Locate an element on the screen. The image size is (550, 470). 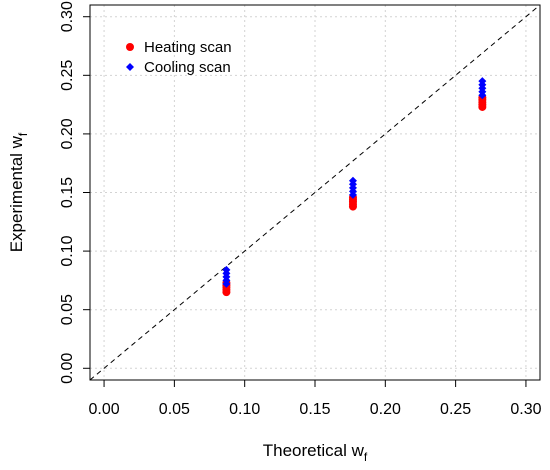
y-tick-label: 0.00 is located at coordinates (67, 368).